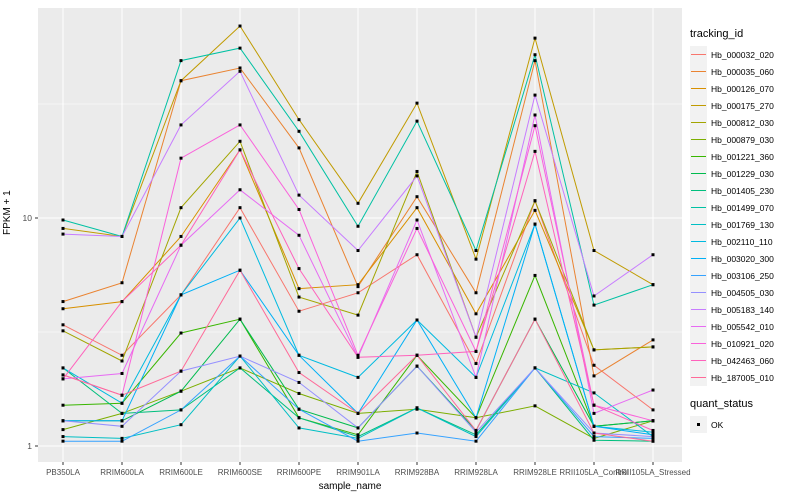 This screenshot has width=800, height=500. I want to click on legend-item: Hb_000175_270, so click(745, 105).